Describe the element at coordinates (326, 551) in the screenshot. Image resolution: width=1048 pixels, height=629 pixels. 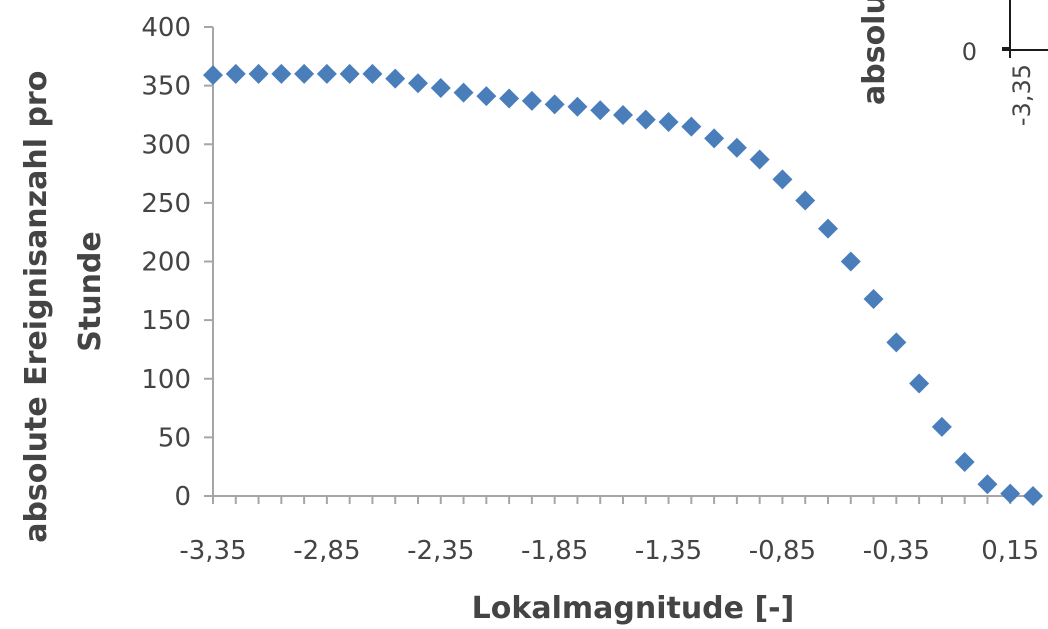
I see `x-tick-label: -2,85` at that location.